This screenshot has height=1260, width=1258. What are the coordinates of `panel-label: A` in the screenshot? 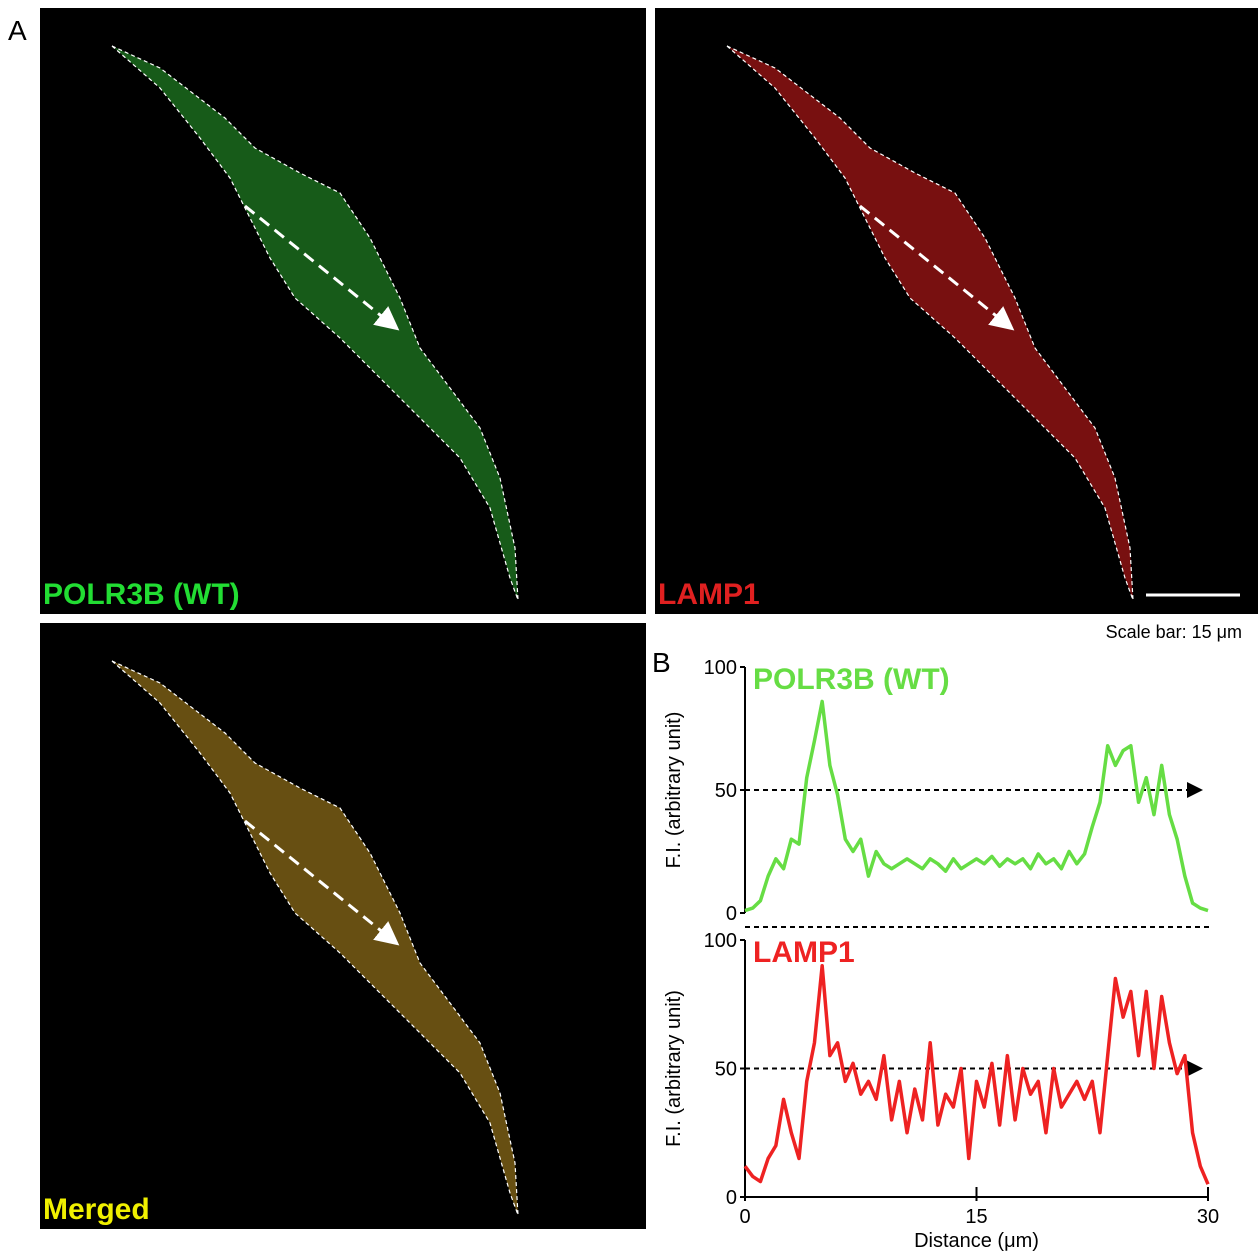 It's located at (17, 30).